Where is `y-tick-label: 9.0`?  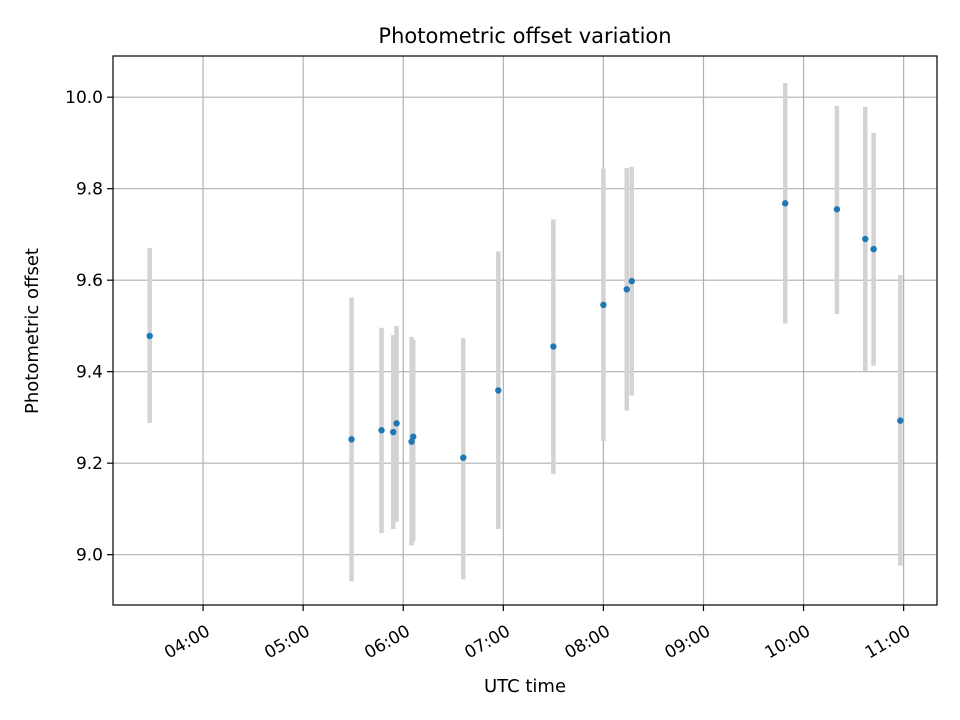 y-tick-label: 9.0 is located at coordinates (89, 556).